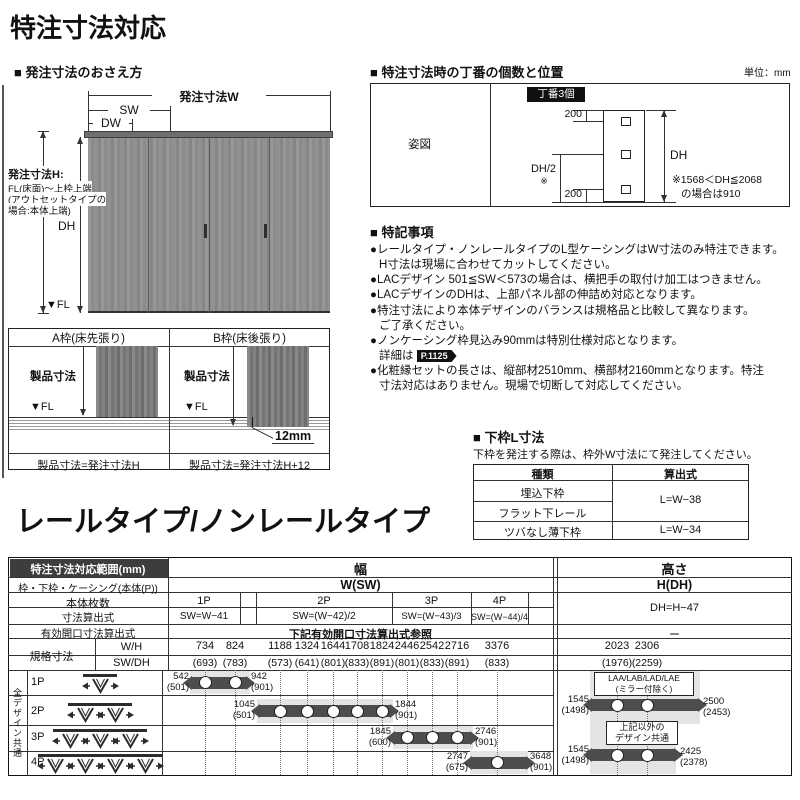 The height and width of the screenshot is (800, 800). I want to click on formula-value: L=W−38, so click(680, 500).